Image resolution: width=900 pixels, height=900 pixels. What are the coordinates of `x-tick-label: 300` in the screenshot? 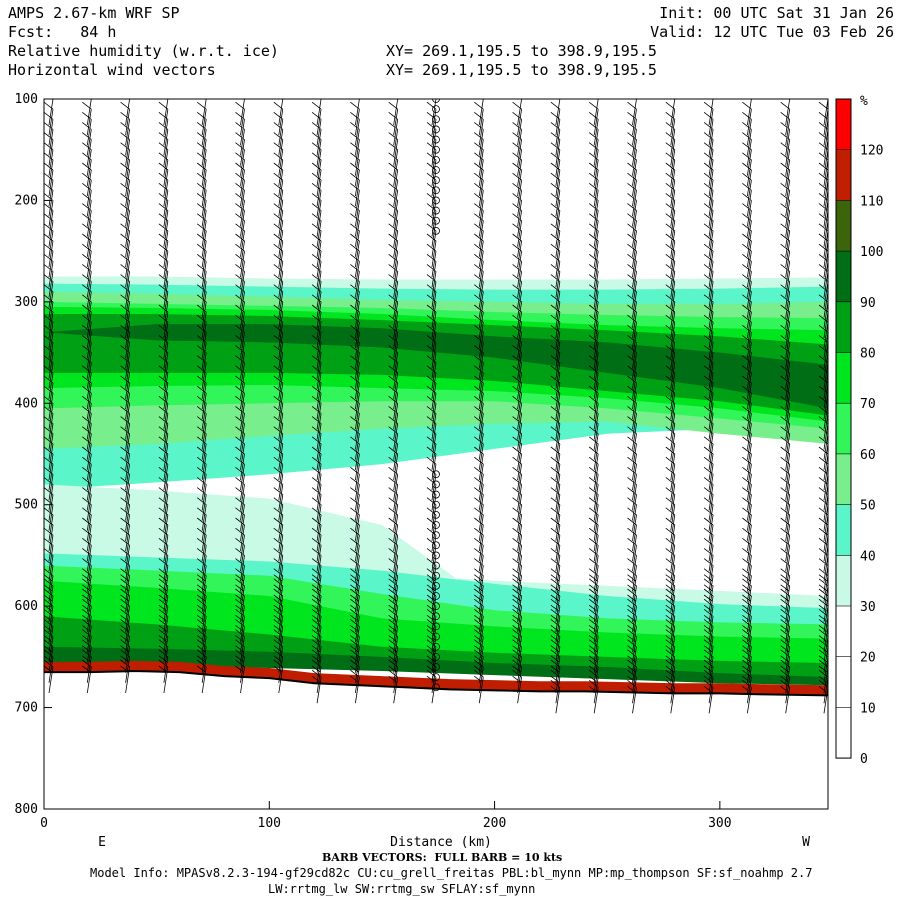 It's located at (719, 823).